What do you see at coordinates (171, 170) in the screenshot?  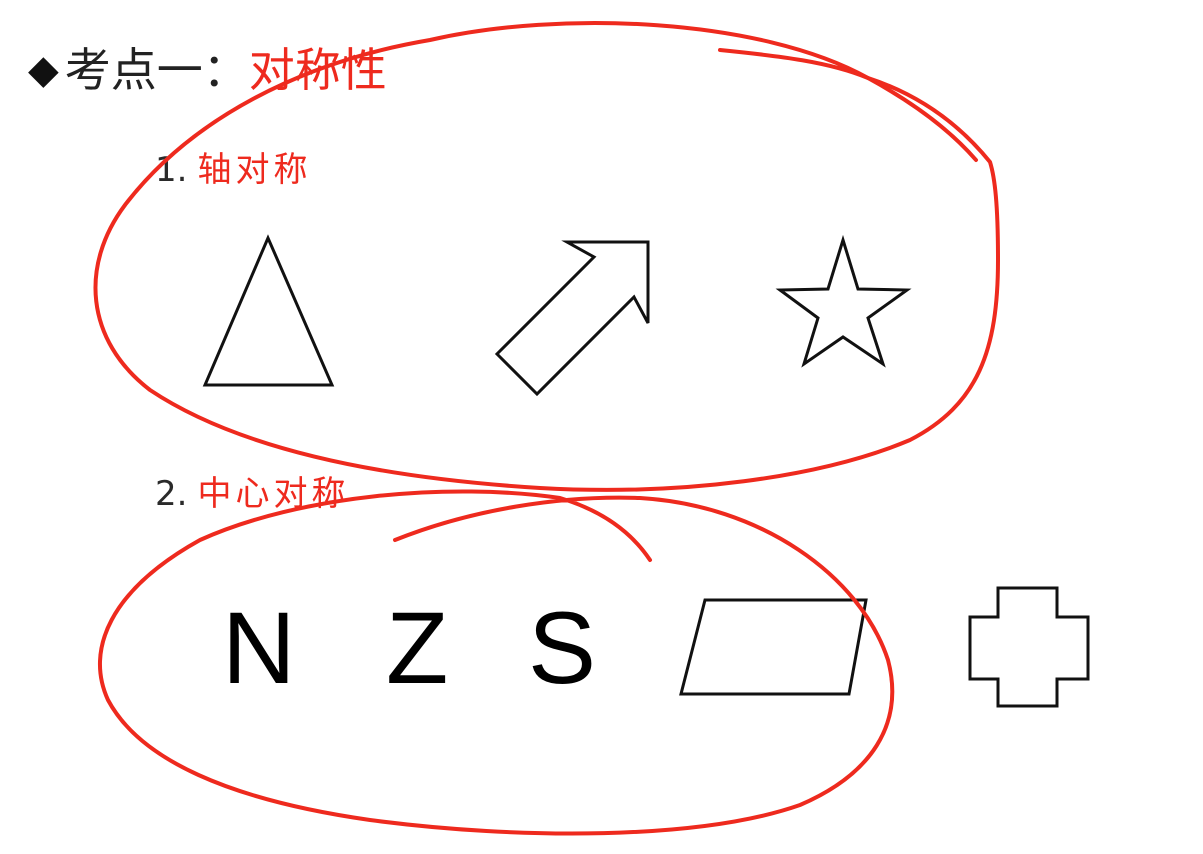 I see `section-number: 1.` at bounding box center [171, 170].